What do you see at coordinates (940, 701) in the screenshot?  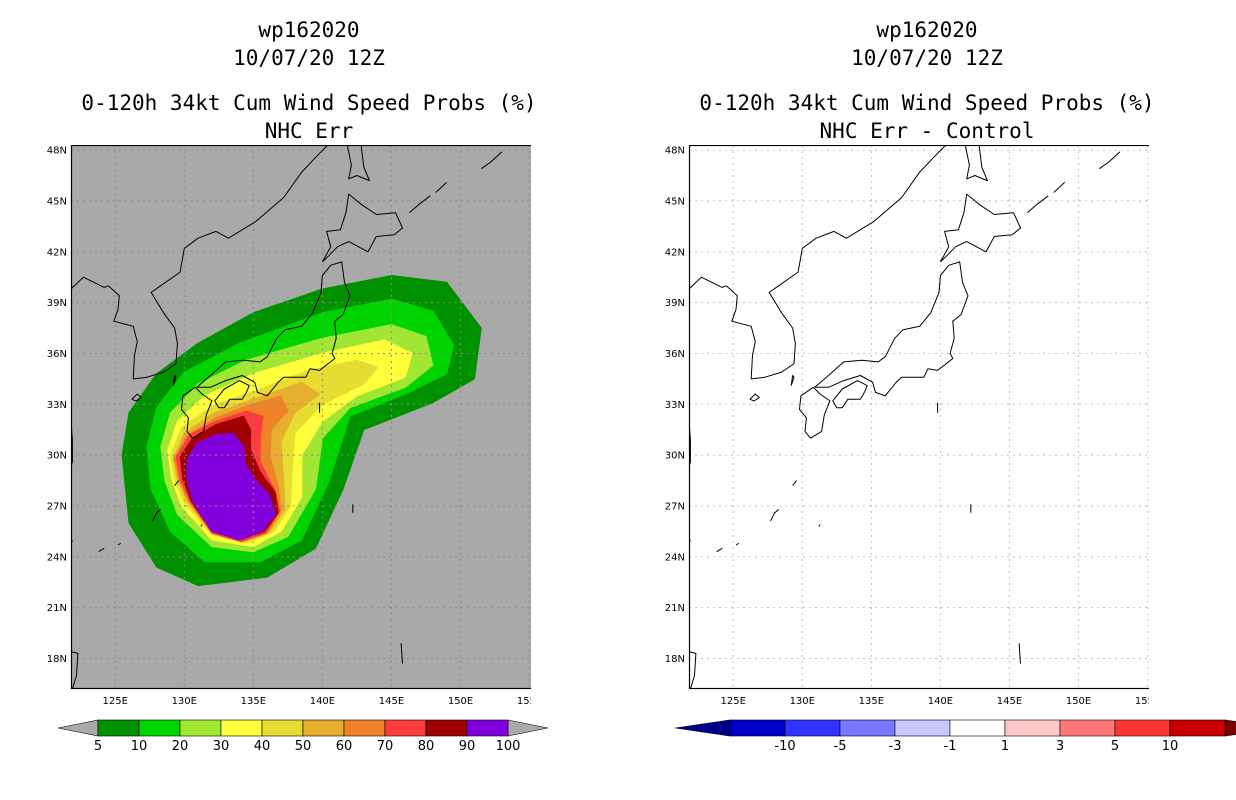 I see `x-tick-label: 140E` at bounding box center [940, 701].